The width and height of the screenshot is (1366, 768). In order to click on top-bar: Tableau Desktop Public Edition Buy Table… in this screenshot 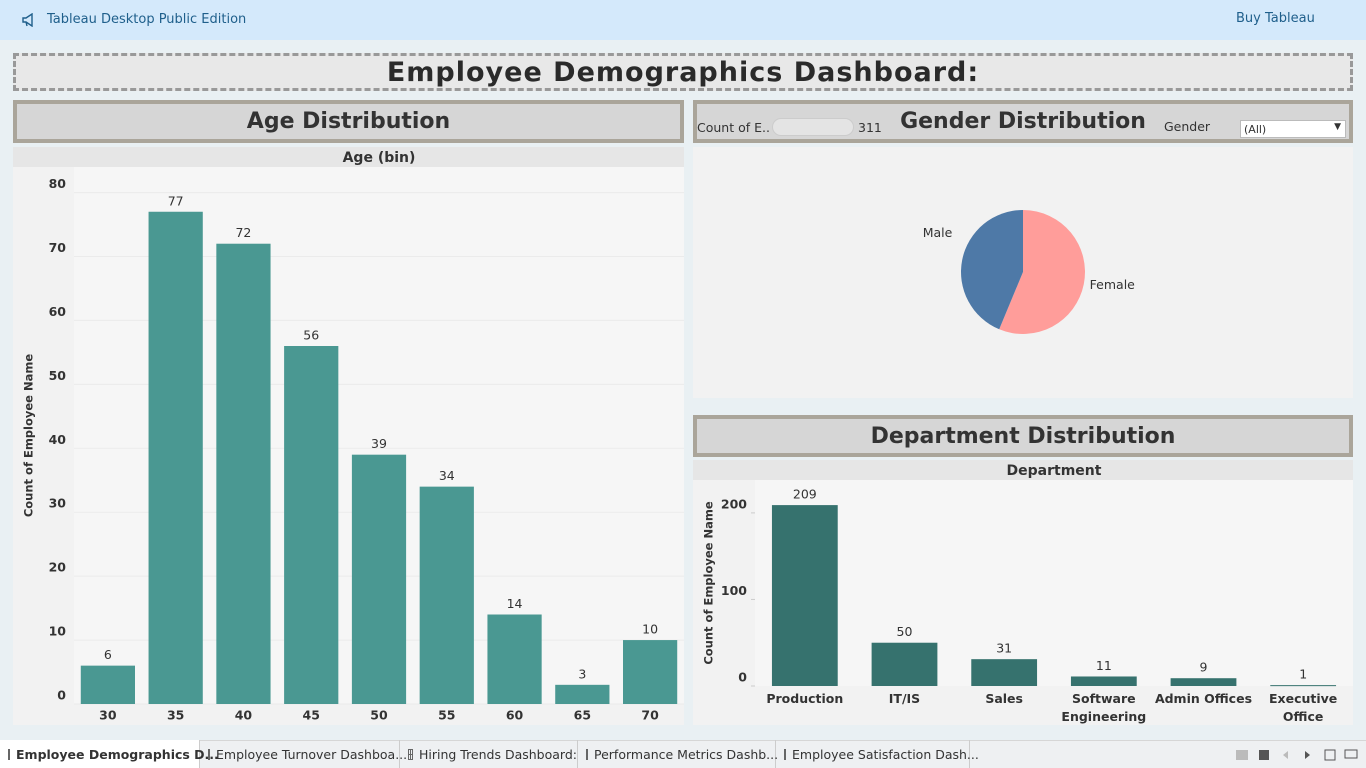, I will do `click(683, 20)`.